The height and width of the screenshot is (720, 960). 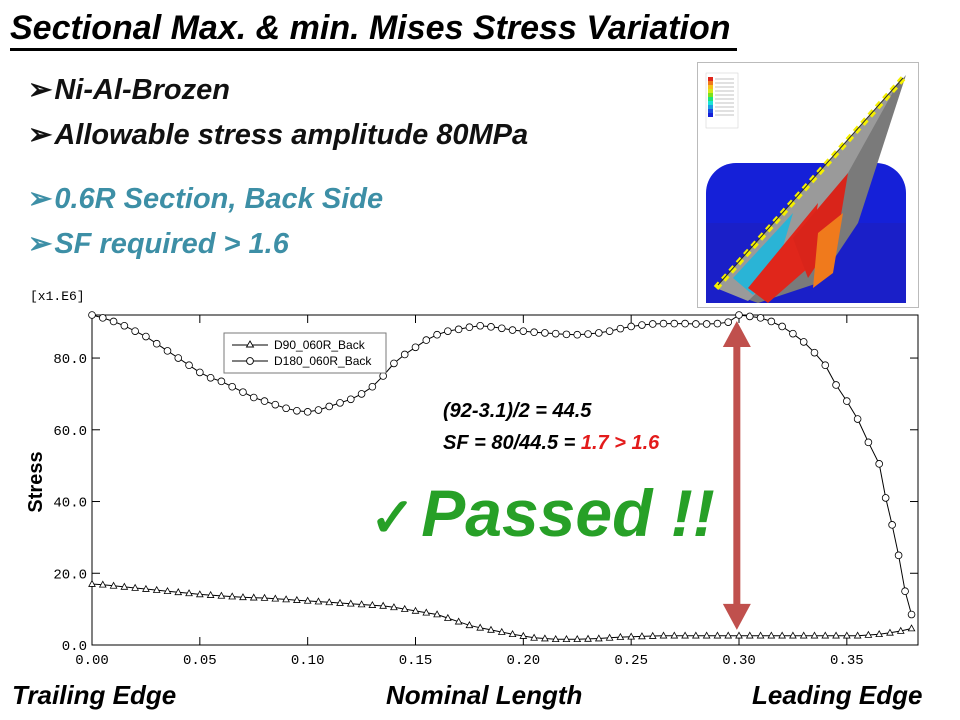 I want to click on arrow-head-up, so click(x=736, y=334).